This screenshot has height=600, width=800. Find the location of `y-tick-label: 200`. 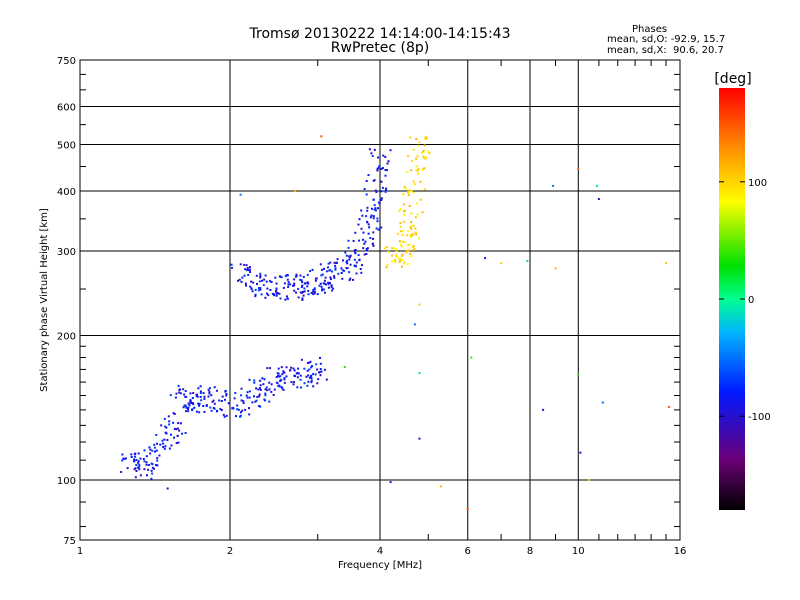

y-tick-label: 200 is located at coordinates (66, 337).